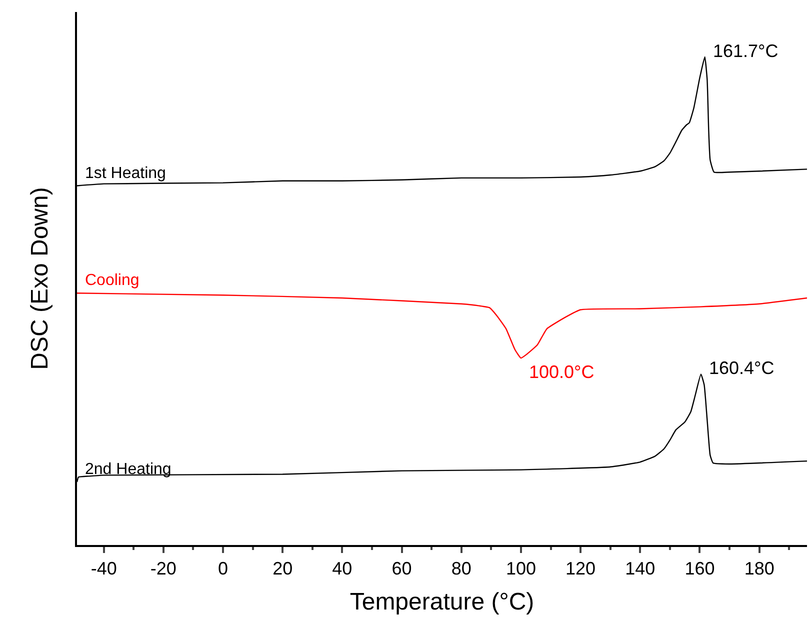 This screenshot has height=637, width=809. I want to click on x-tick-label: 120, so click(581, 568).